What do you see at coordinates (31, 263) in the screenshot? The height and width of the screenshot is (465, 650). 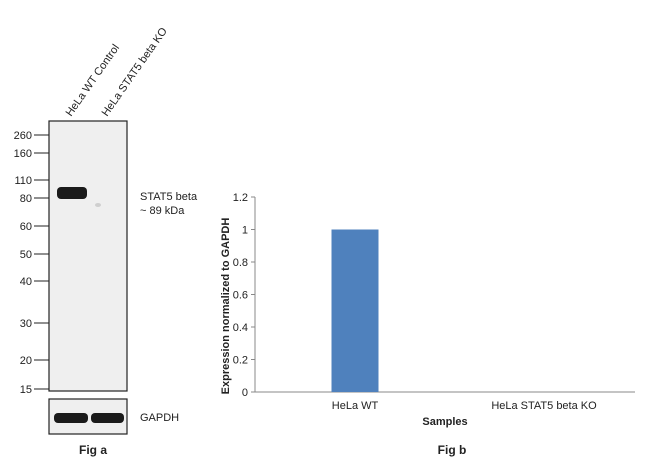 I see `mw-markers: 260 160 110 80 60 50 40 30 20 15` at bounding box center [31, 263].